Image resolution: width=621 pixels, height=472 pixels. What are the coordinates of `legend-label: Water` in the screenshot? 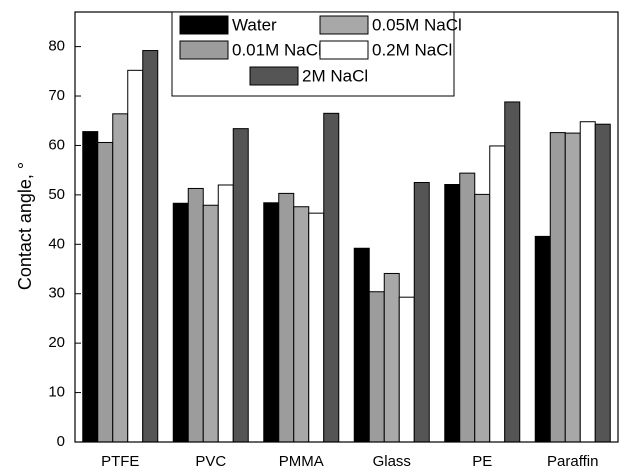 It's located at (254, 24).